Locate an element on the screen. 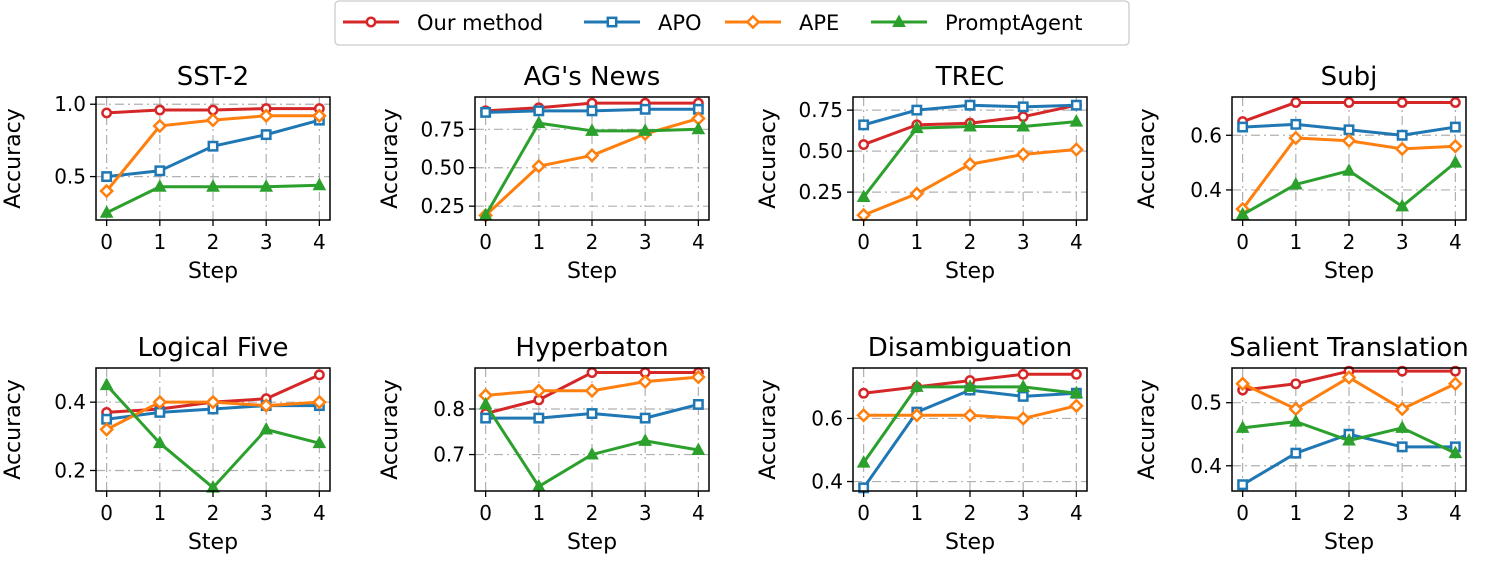  panel-title: AG's News is located at coordinates (592, 77).